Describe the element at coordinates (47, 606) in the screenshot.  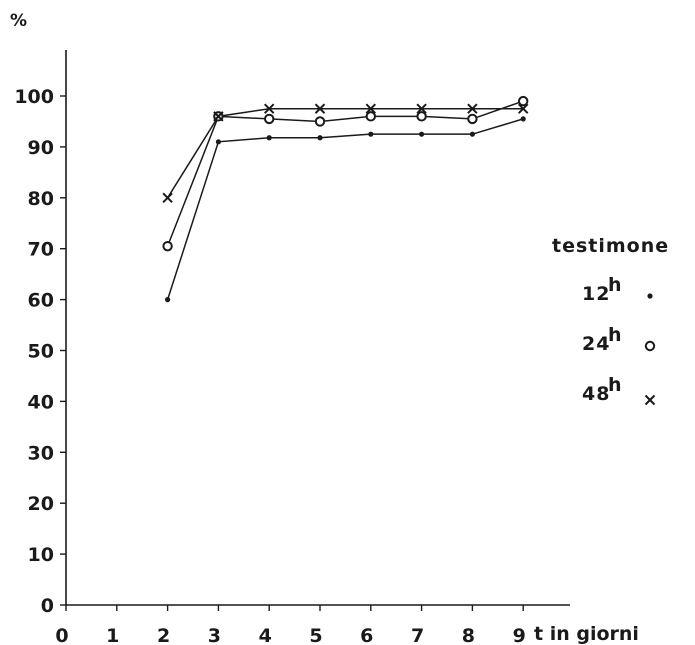
I see `y-tick-label: 0` at that location.